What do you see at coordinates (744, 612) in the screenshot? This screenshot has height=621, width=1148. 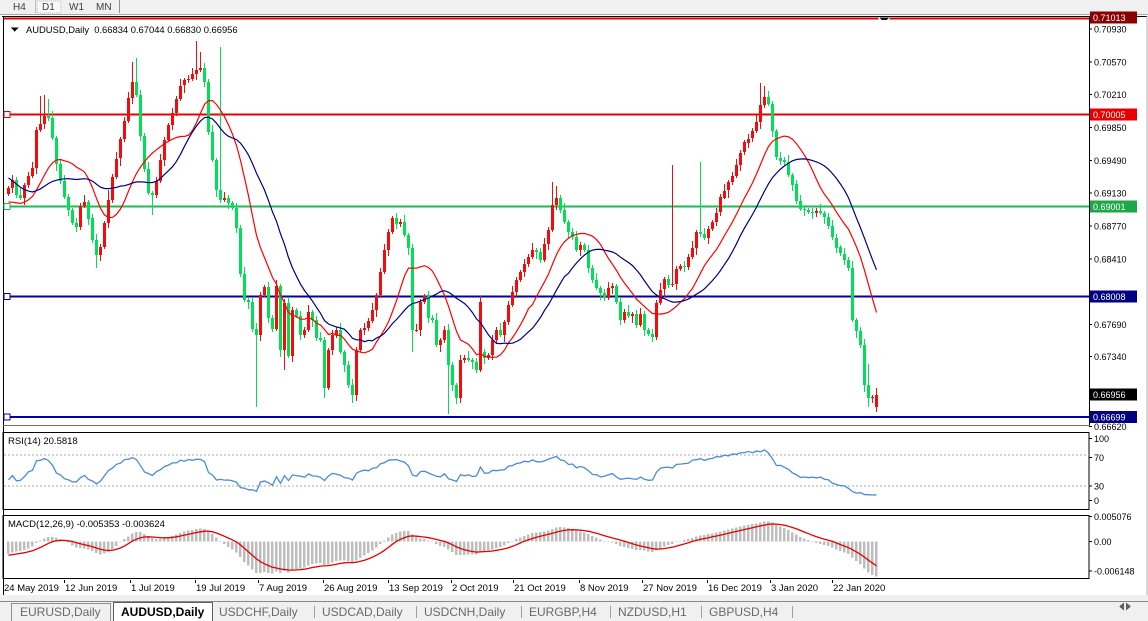 I see `svg-text: GBPUSD,H4` at bounding box center [744, 612].